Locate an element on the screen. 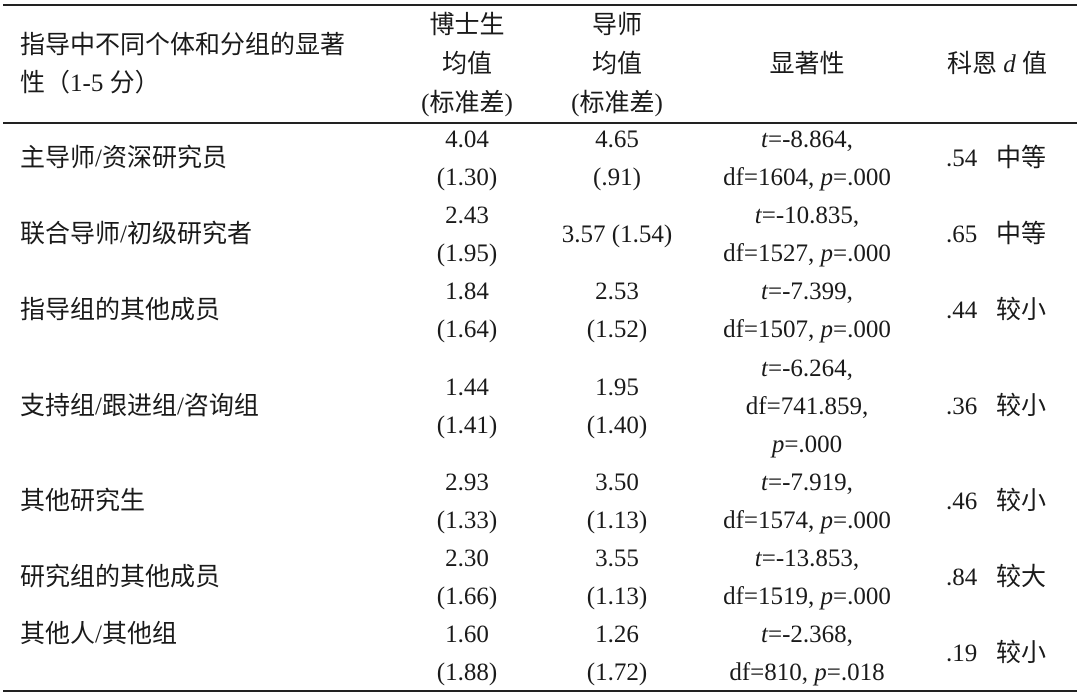  supervisor-sd: (.91) is located at coordinates (617, 177).